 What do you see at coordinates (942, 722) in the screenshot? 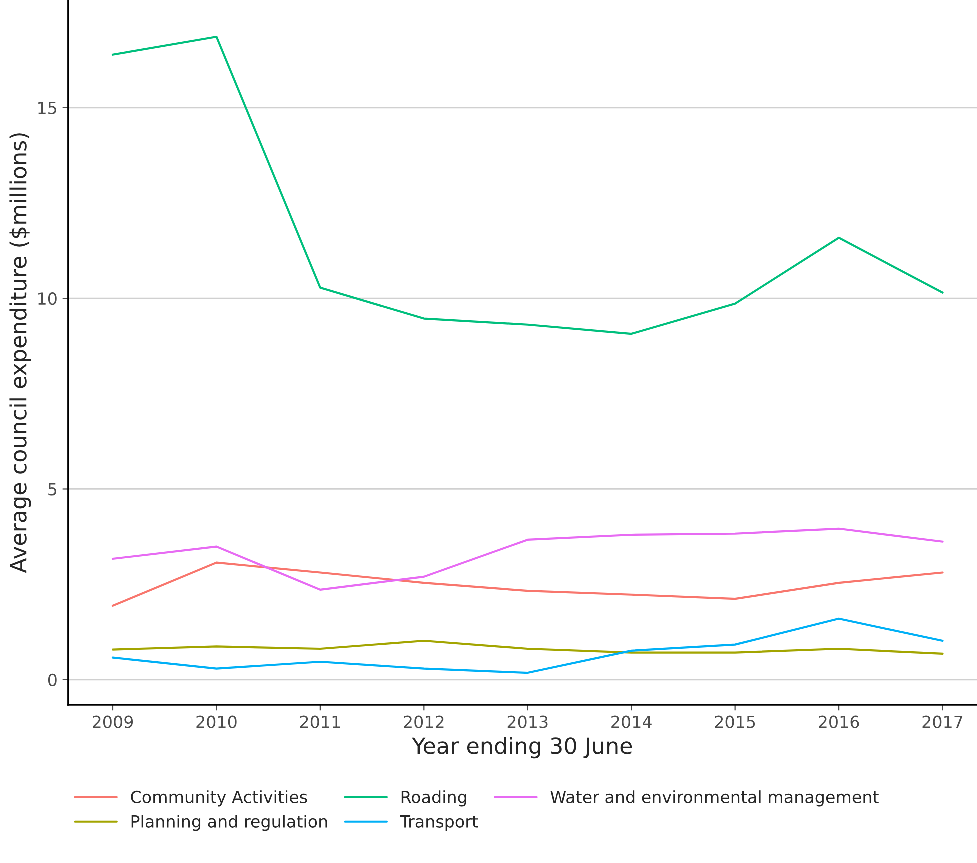
I see `x-tick-label: 2017` at bounding box center [942, 722].